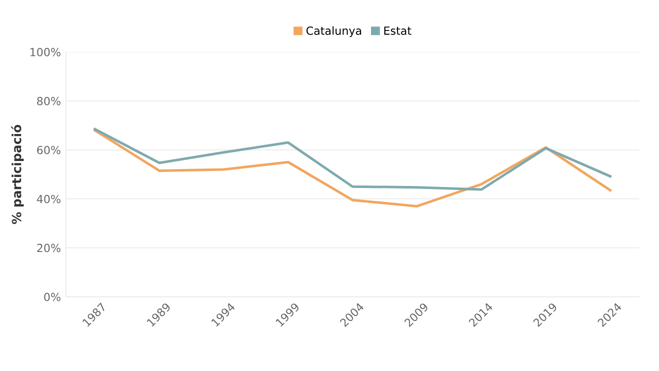  Describe the element at coordinates (48, 248) in the screenshot. I see `y-tick-label: 20%` at that location.